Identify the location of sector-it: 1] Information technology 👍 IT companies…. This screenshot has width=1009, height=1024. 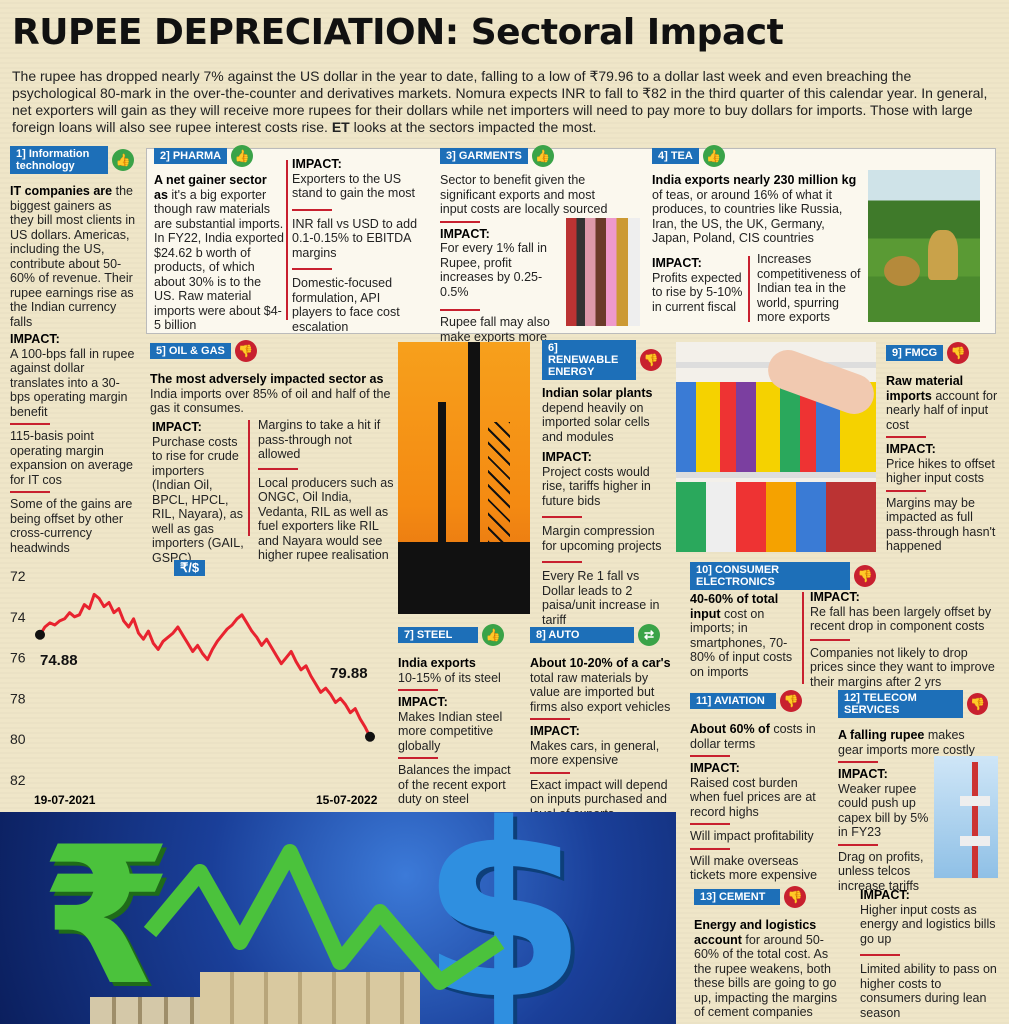
(73, 350).